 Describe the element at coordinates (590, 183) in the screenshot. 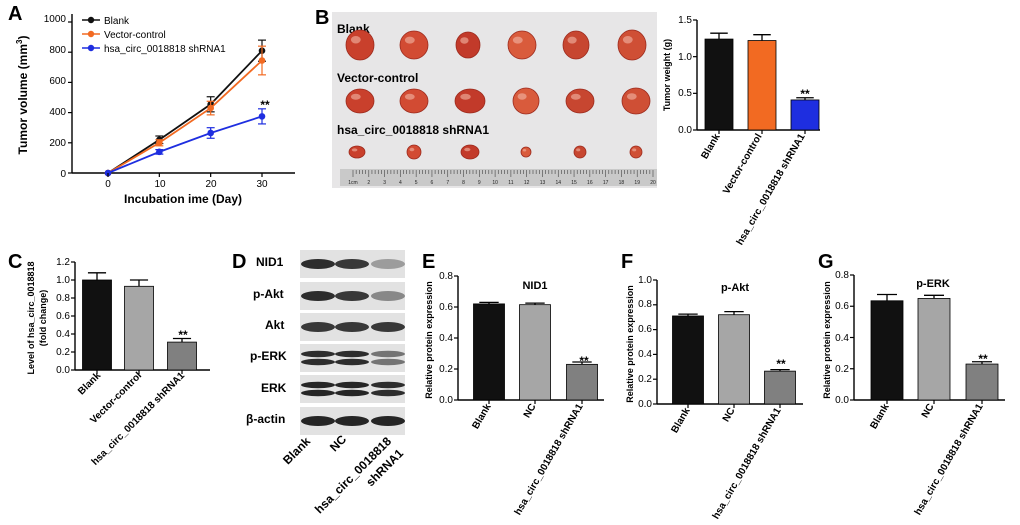

I see `ruler-label: 16` at that location.